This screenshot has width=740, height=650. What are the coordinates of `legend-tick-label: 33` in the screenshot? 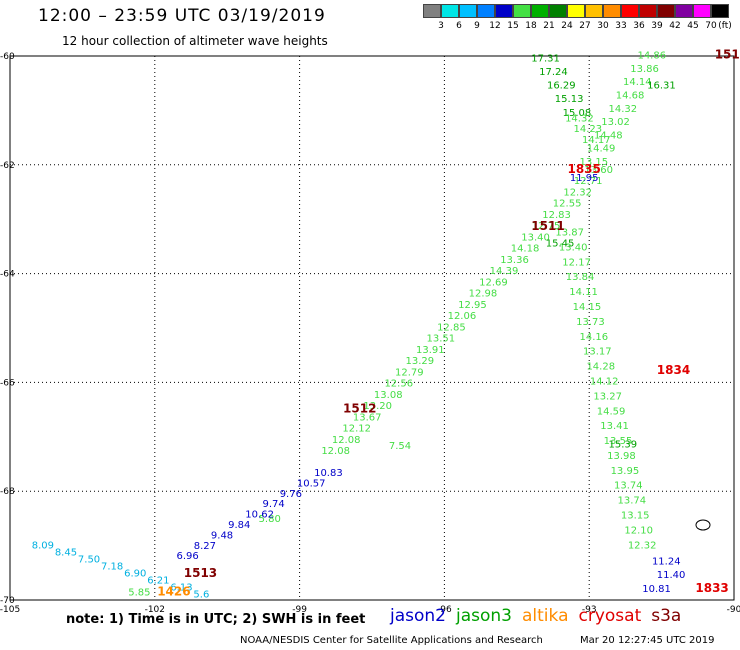 It's located at (621, 26).